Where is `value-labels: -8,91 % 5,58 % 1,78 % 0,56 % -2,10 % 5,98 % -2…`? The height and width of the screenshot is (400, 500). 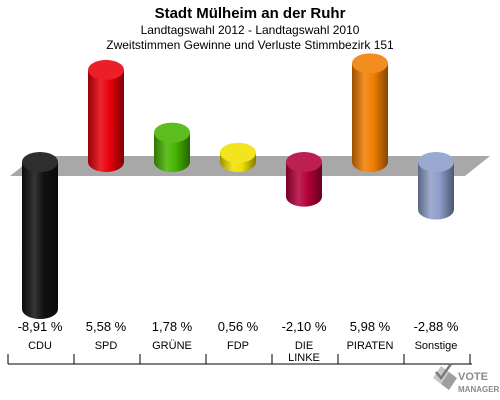 value-labels: -8,91 % 5,58 % 1,78 % 0,56 % -2,10 % 5,98 % -2… is located at coordinates (238, 326).